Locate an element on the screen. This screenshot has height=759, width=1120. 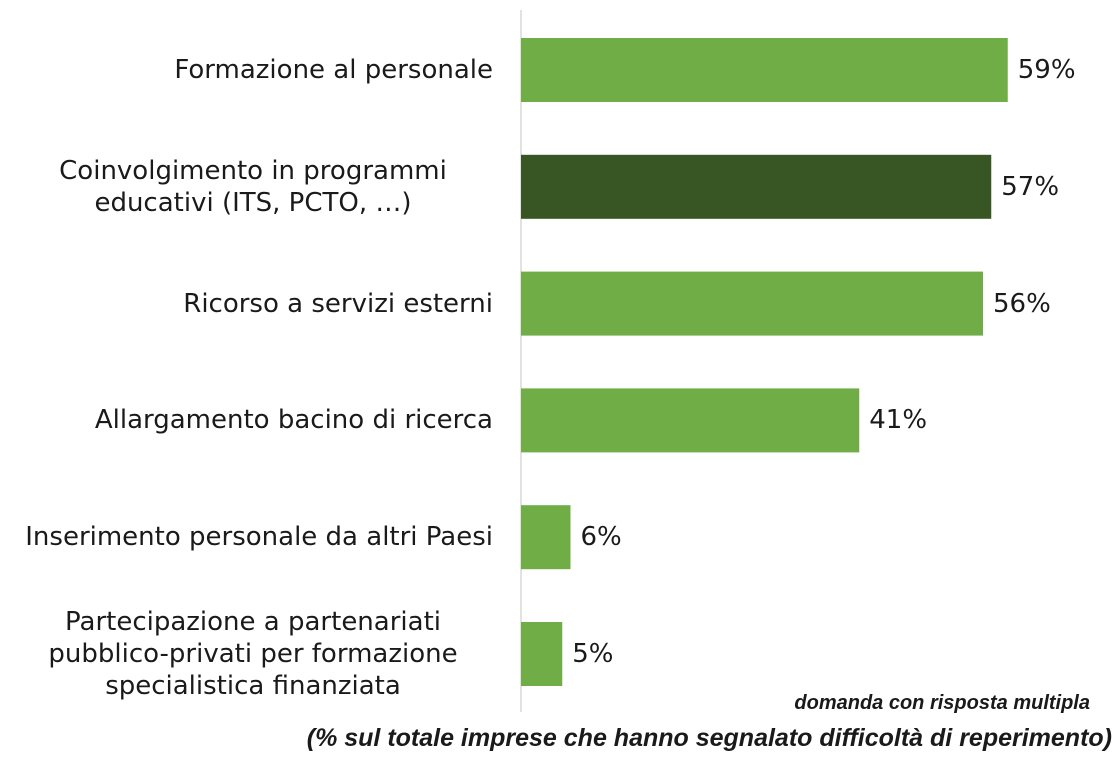
value-label: 6% is located at coordinates (601, 537).